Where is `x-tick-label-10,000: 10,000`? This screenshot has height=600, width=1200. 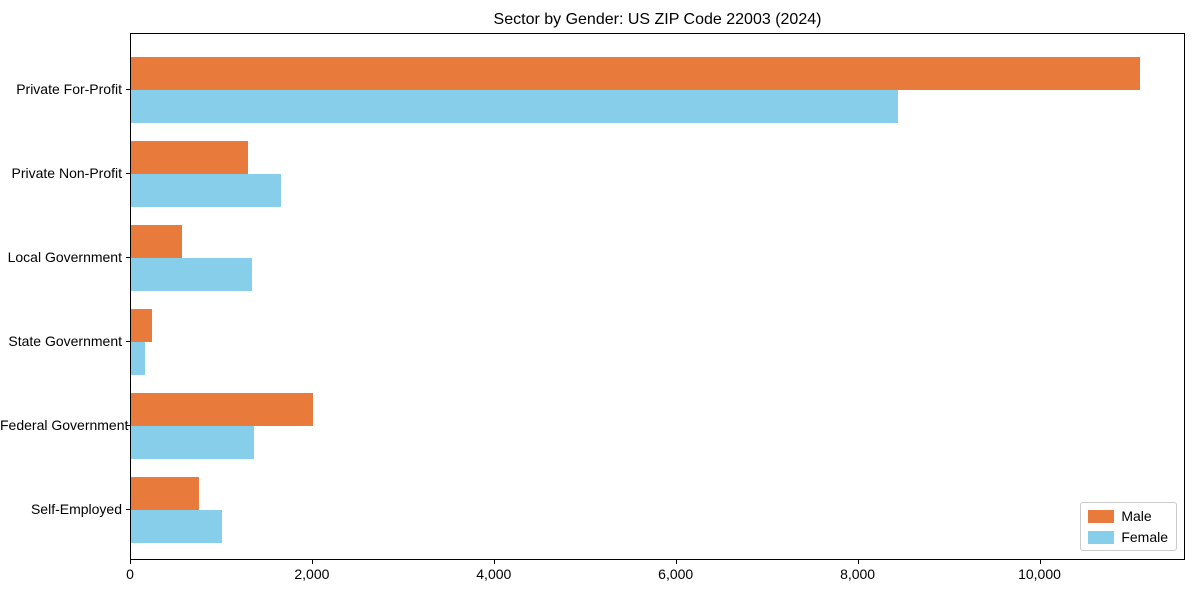 x-tick-label-10,000: 10,000 is located at coordinates (1039, 574).